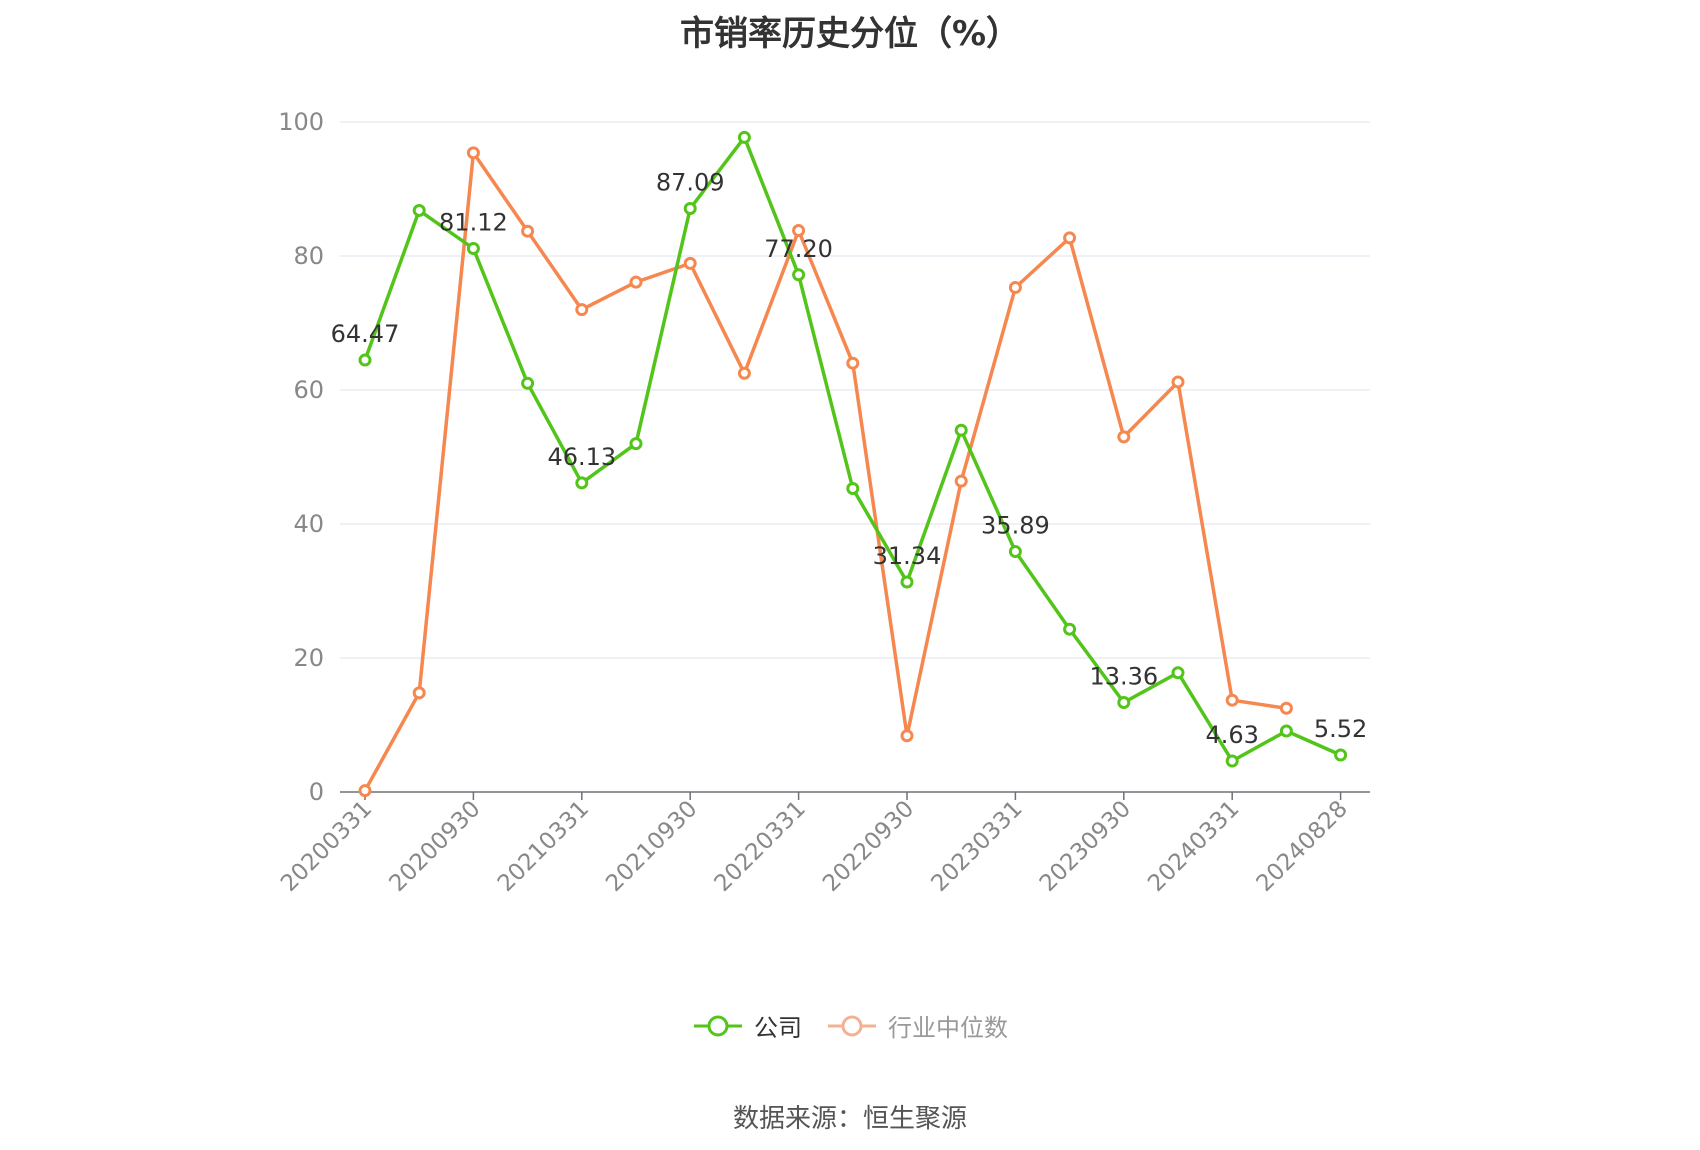  I want to click on chart-title: 市销率历史分位（%）, so click(850, 34).